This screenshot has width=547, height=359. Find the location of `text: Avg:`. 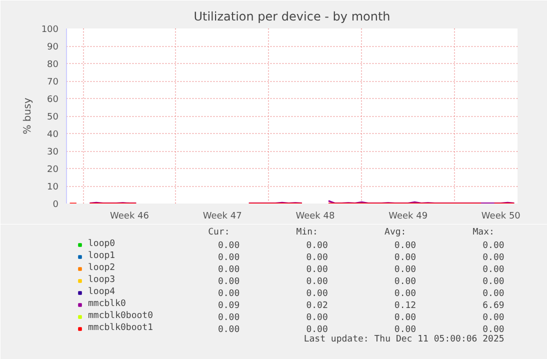

text: Avg: is located at coordinates (395, 233).